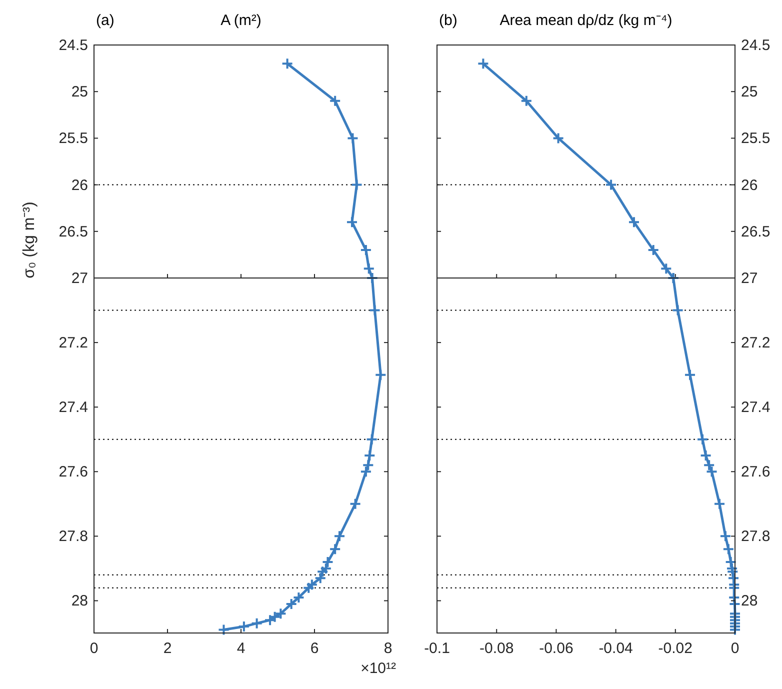 The height and width of the screenshot is (689, 782). I want to click on chart-title: Area mean dρ/dz (kg m⁻⁴), so click(586, 20).